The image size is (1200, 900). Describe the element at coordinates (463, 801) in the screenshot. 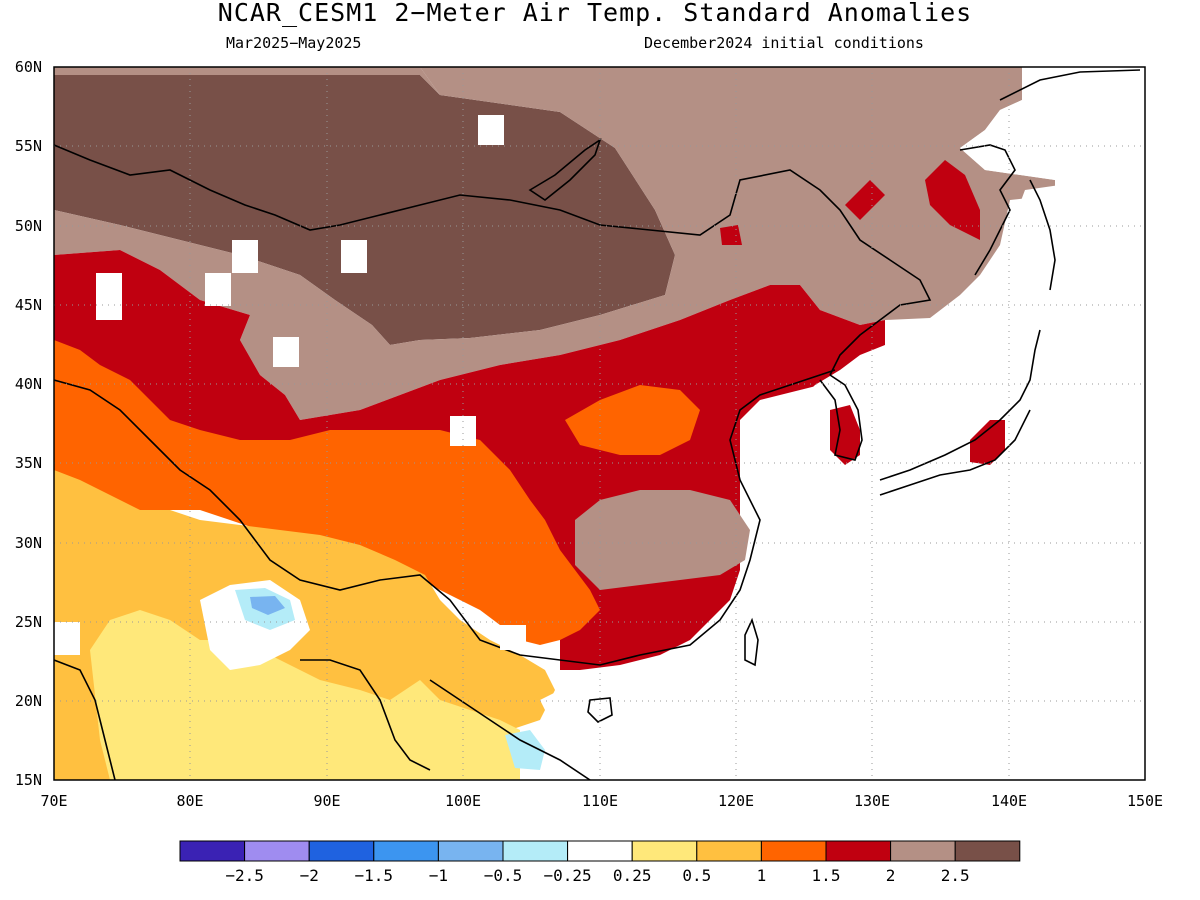

I see `lon-label: 100E` at that location.